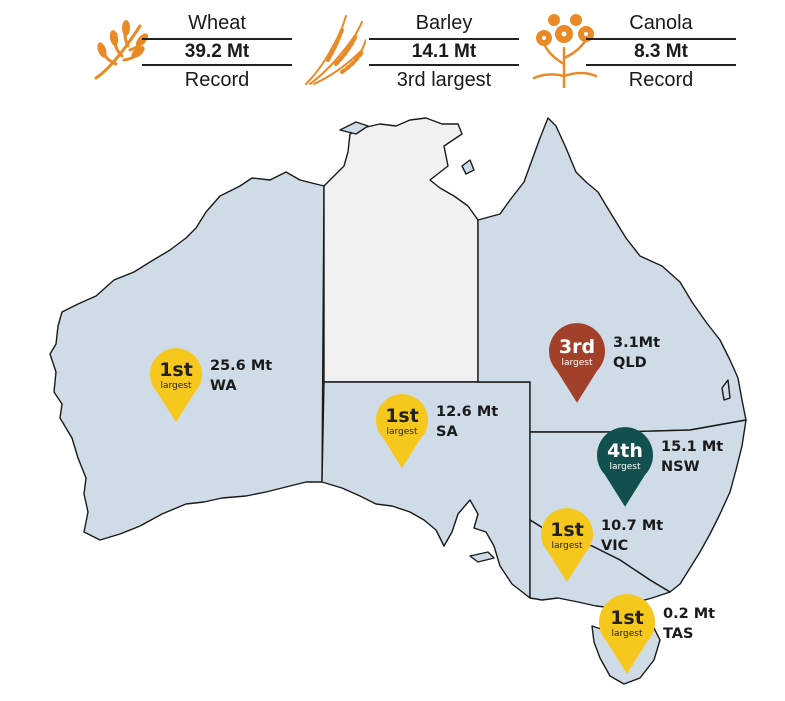 The image size is (785, 701). I want to click on crop-value: 8.3 Mt, so click(661, 52).